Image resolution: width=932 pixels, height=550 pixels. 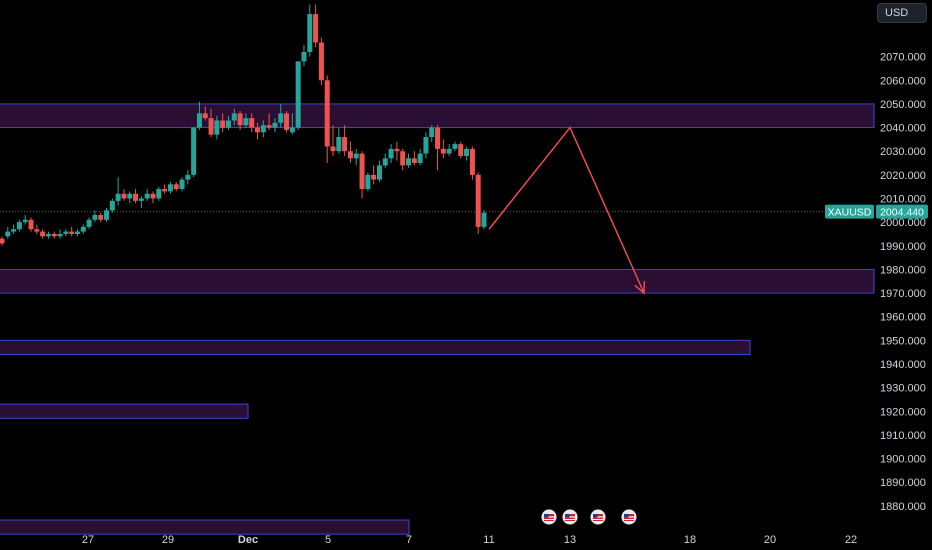 What do you see at coordinates (903, 176) in the screenshot?
I see `price-tick-label: 2020.000` at bounding box center [903, 176].